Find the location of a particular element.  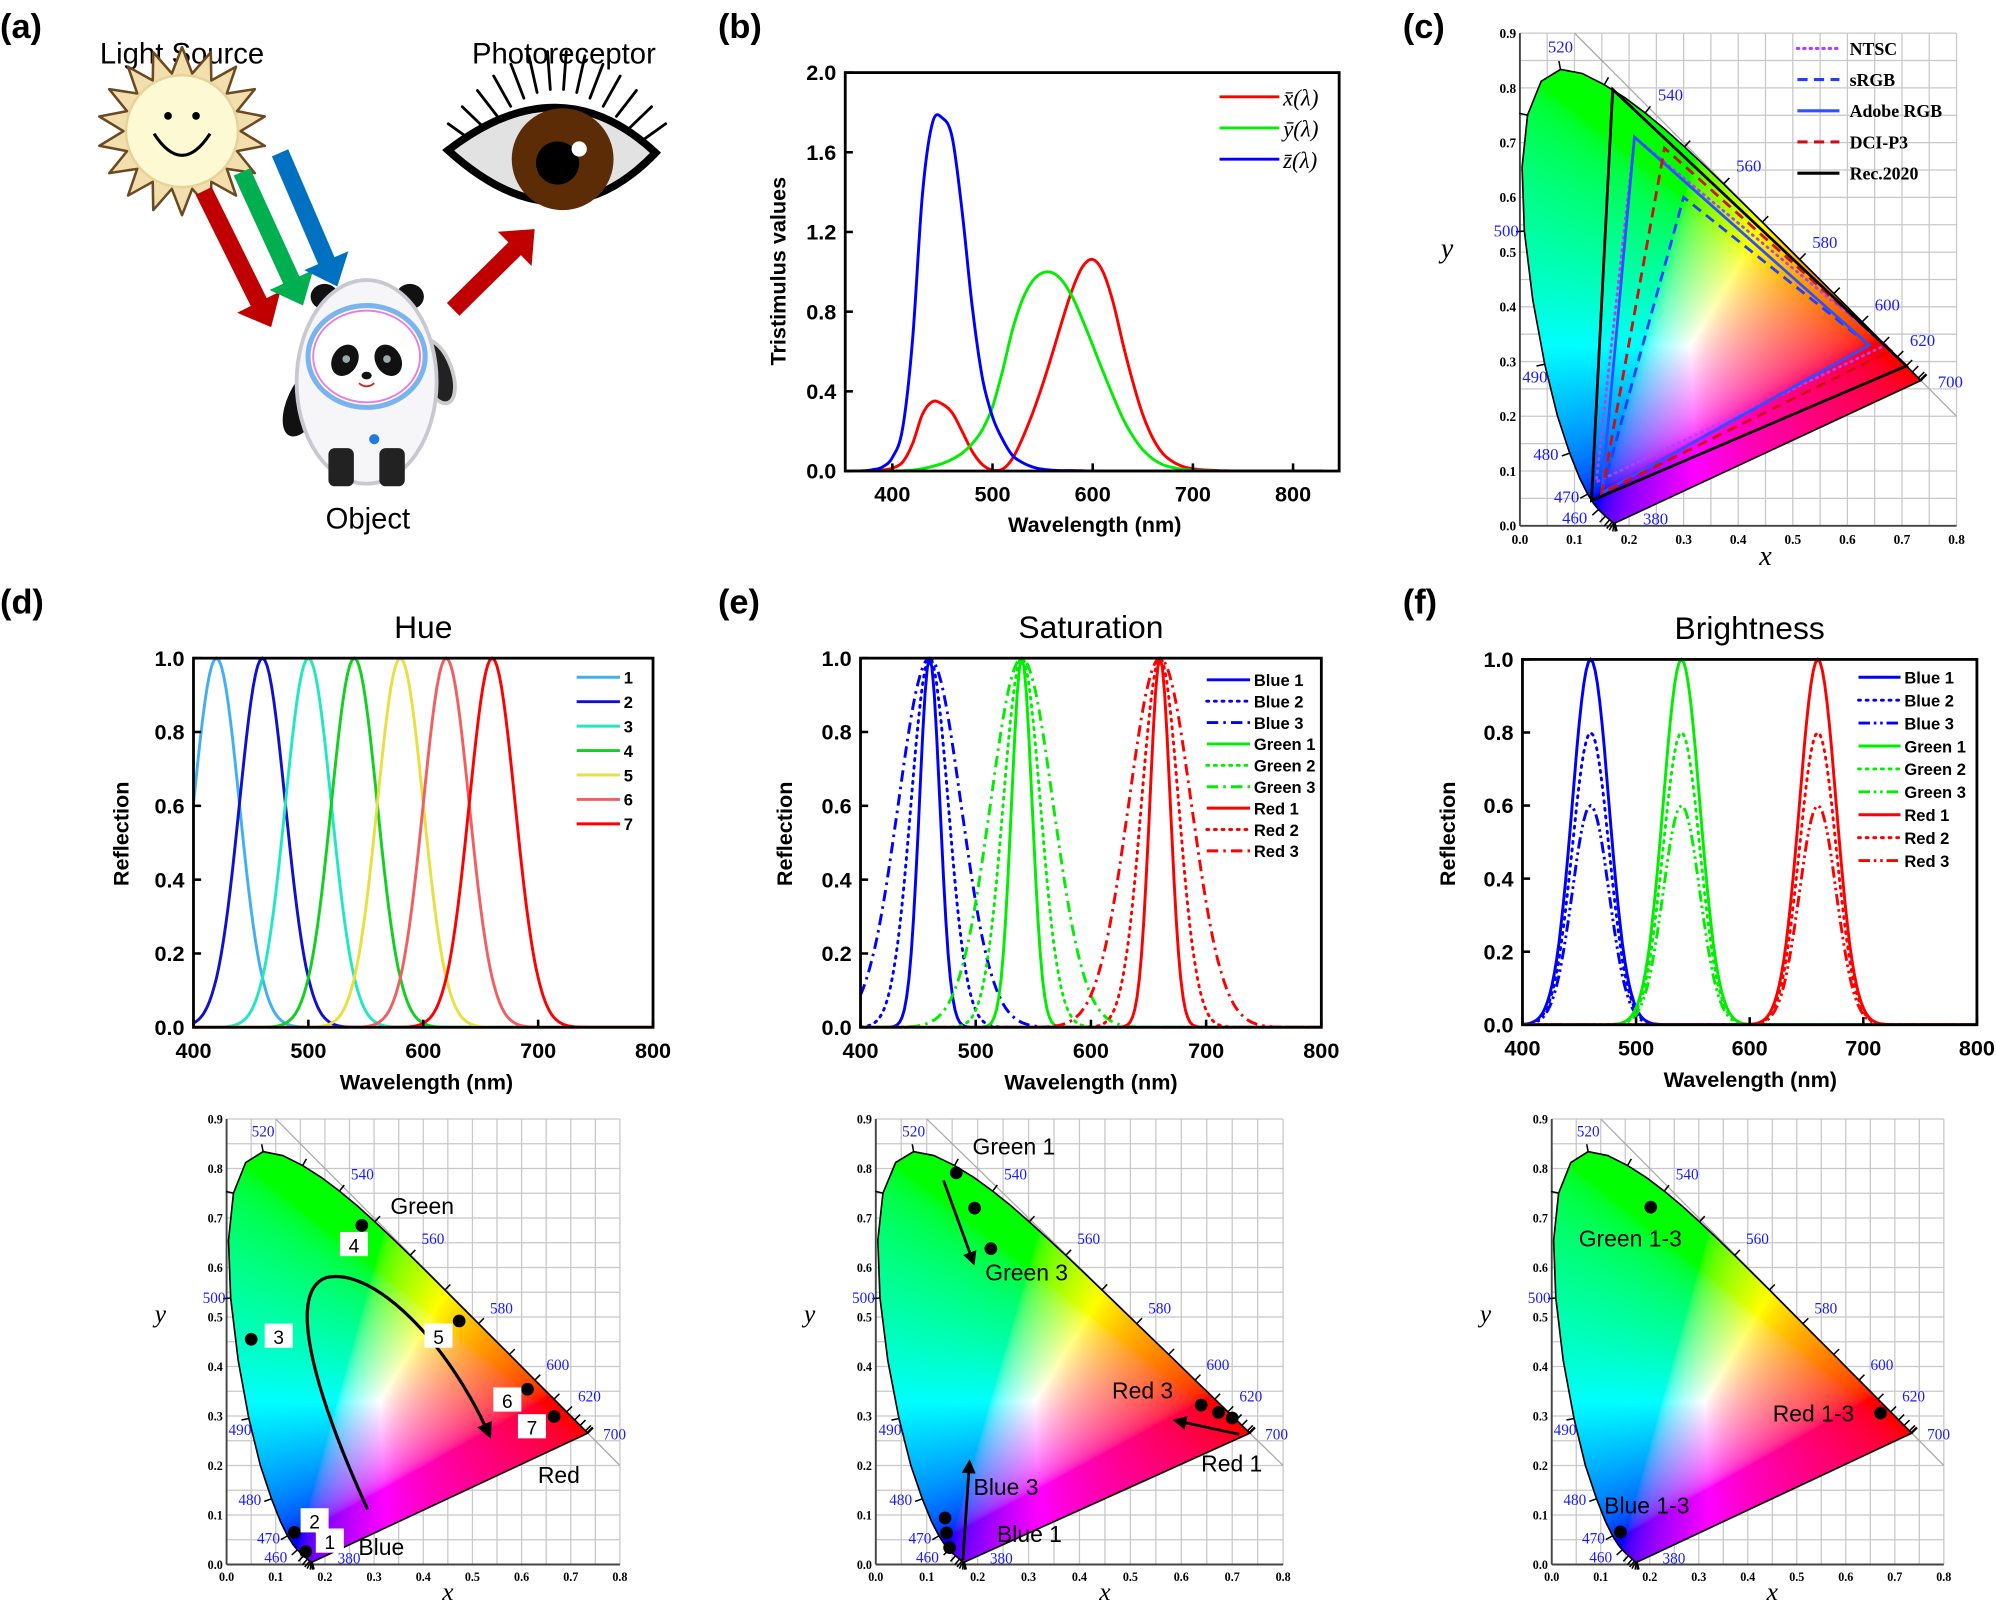

gamut-ntsc is located at coordinates (1741, 309).